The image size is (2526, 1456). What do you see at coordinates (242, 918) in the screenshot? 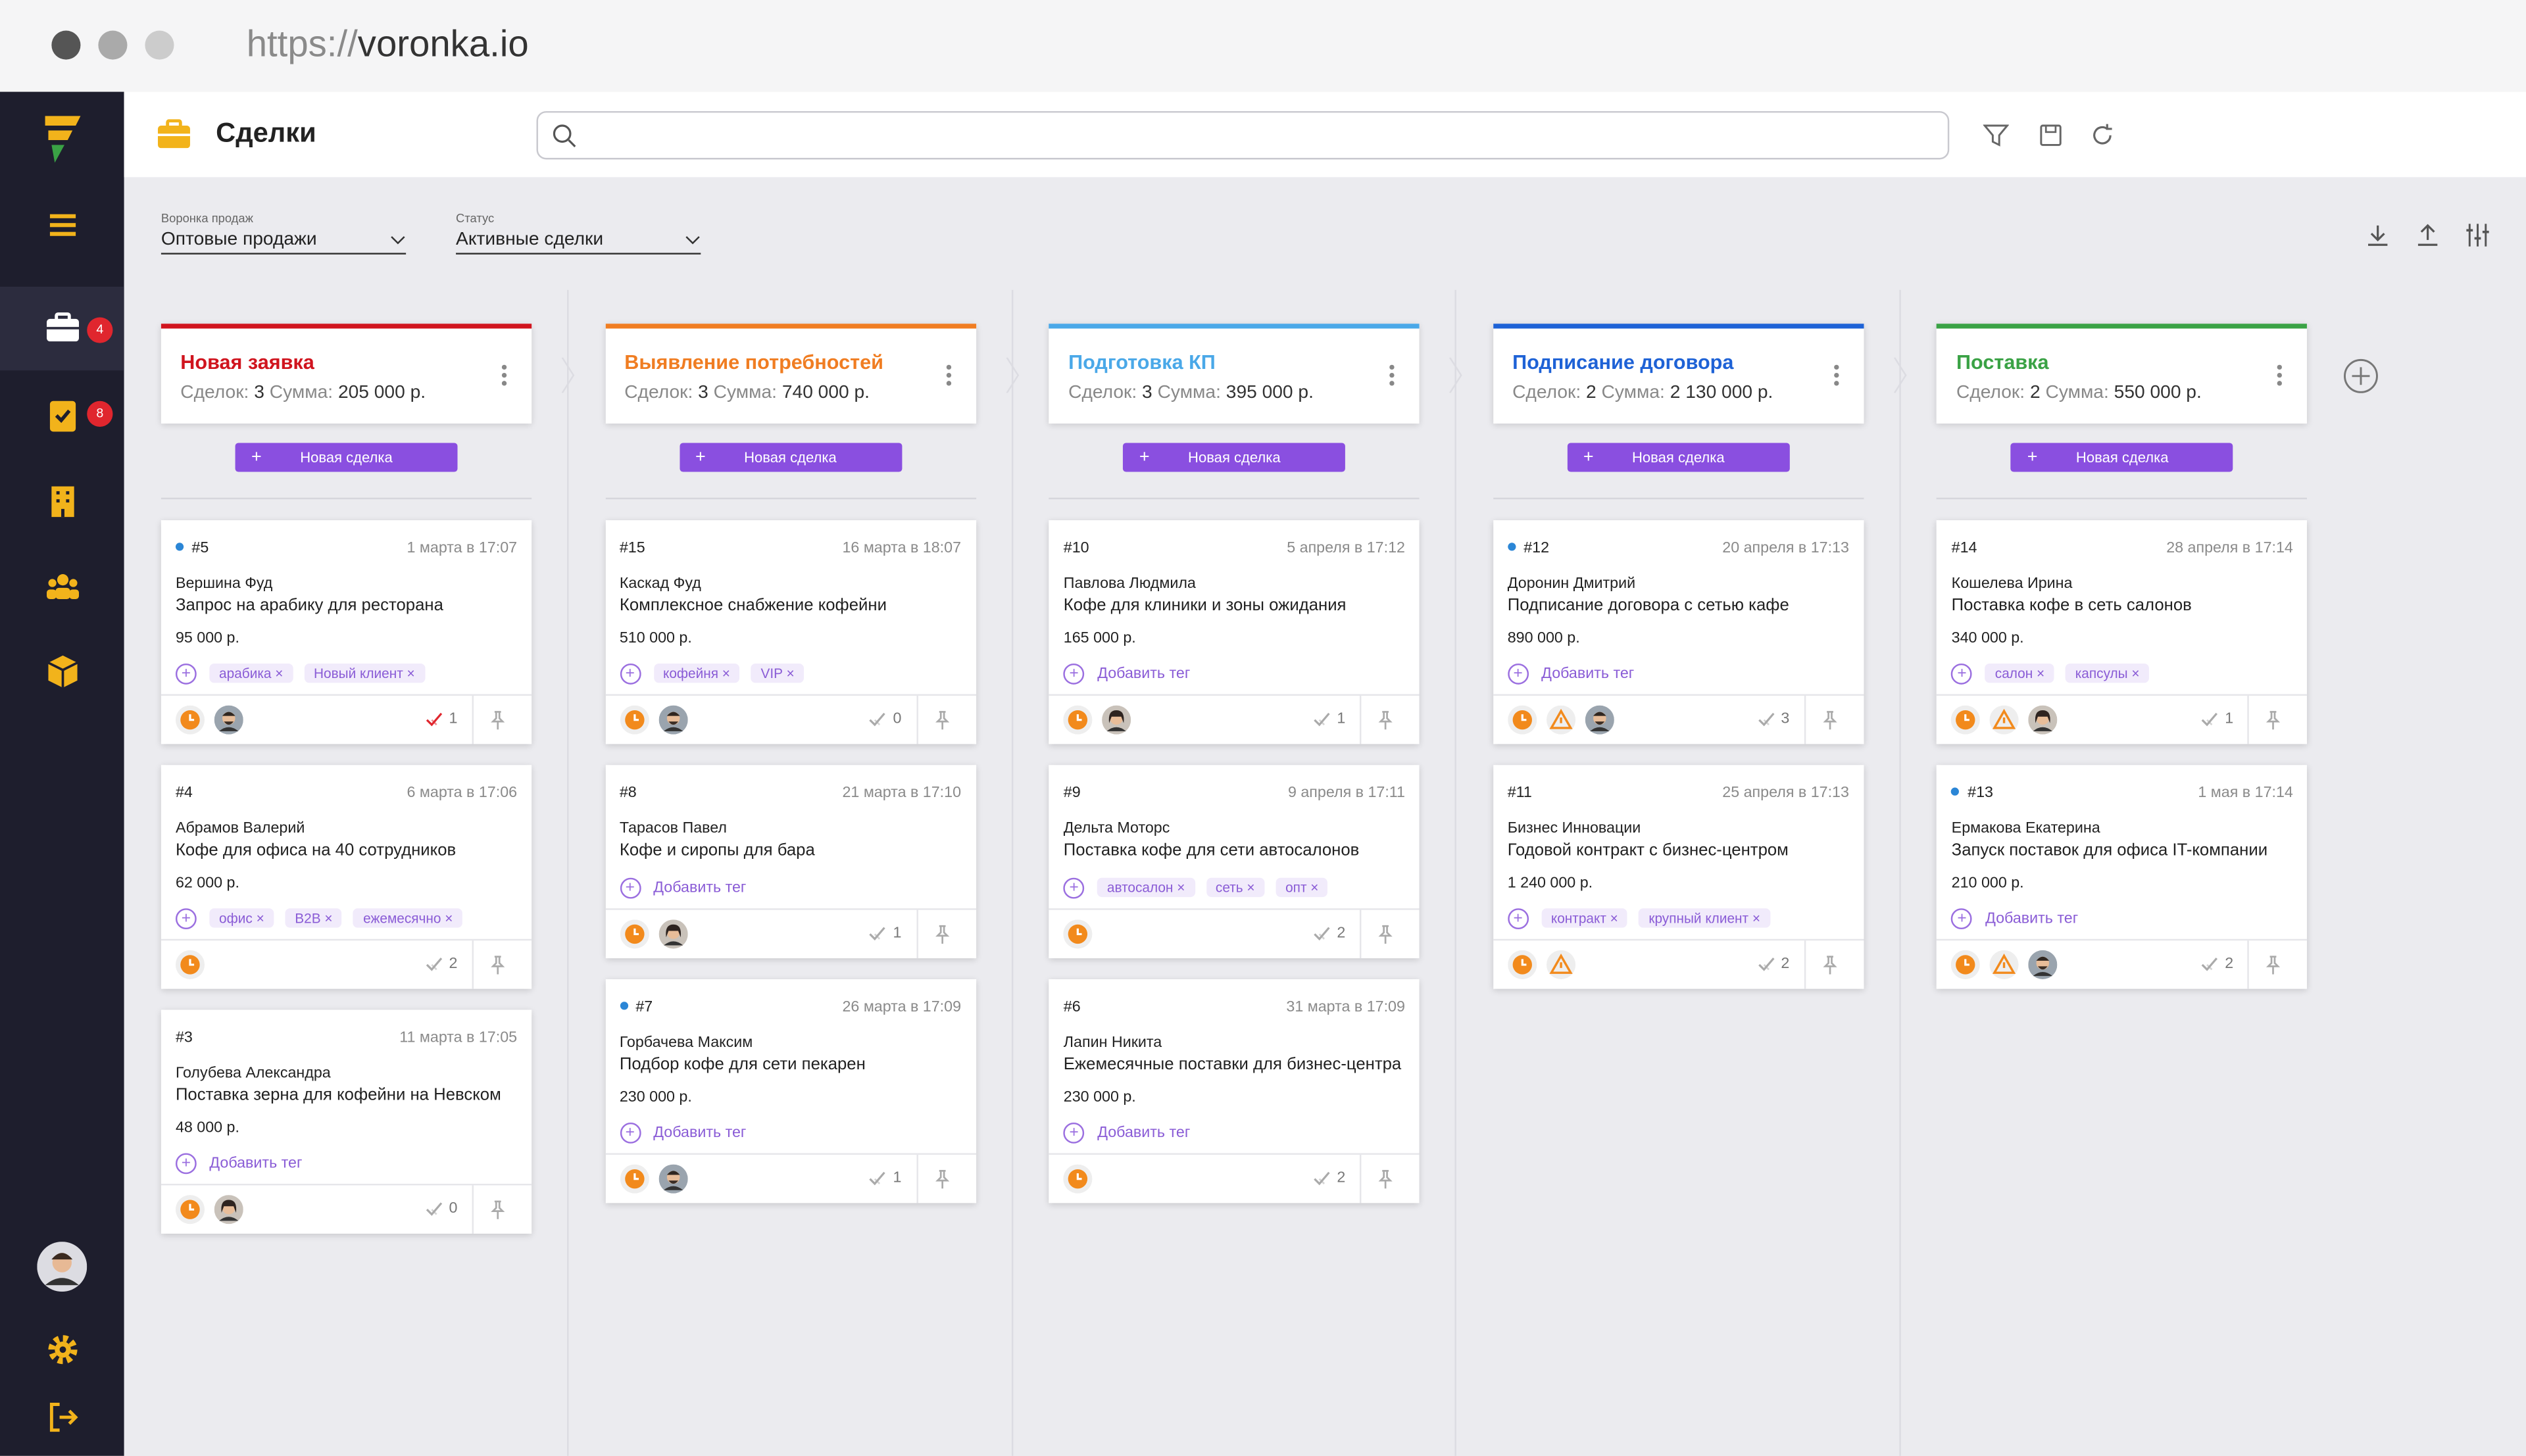
I see `tag: офис ×` at bounding box center [242, 918].